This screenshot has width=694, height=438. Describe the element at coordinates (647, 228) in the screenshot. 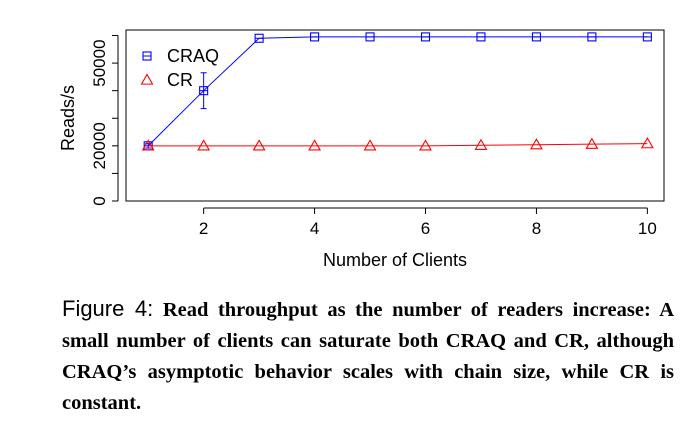

I see `x-tick-label: 10` at that location.